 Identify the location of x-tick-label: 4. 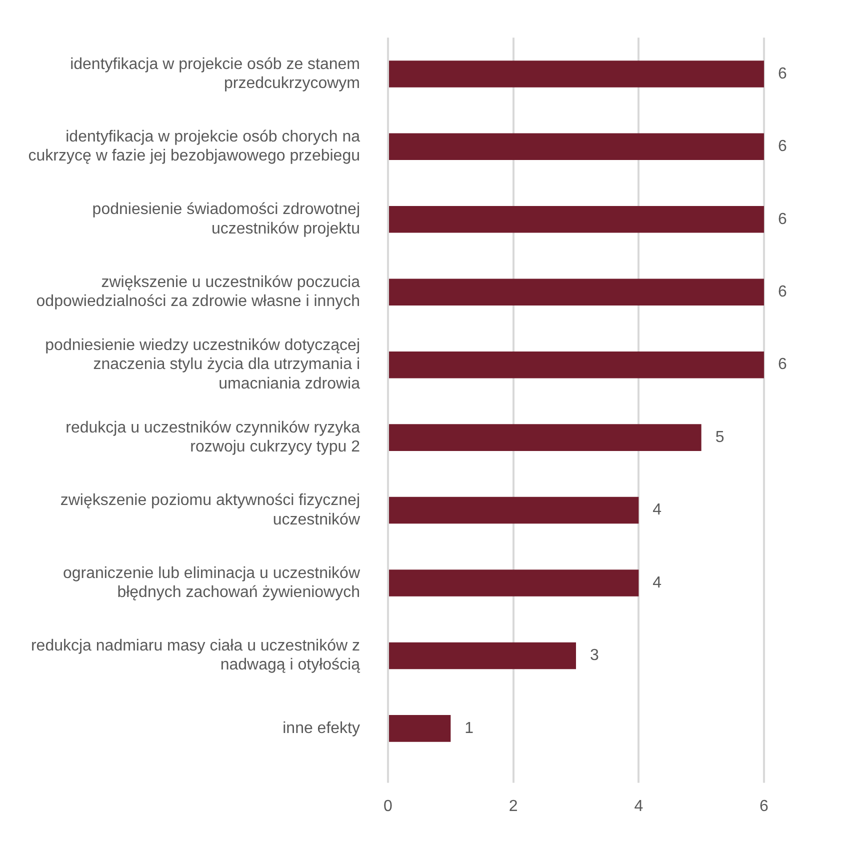
(639, 806).